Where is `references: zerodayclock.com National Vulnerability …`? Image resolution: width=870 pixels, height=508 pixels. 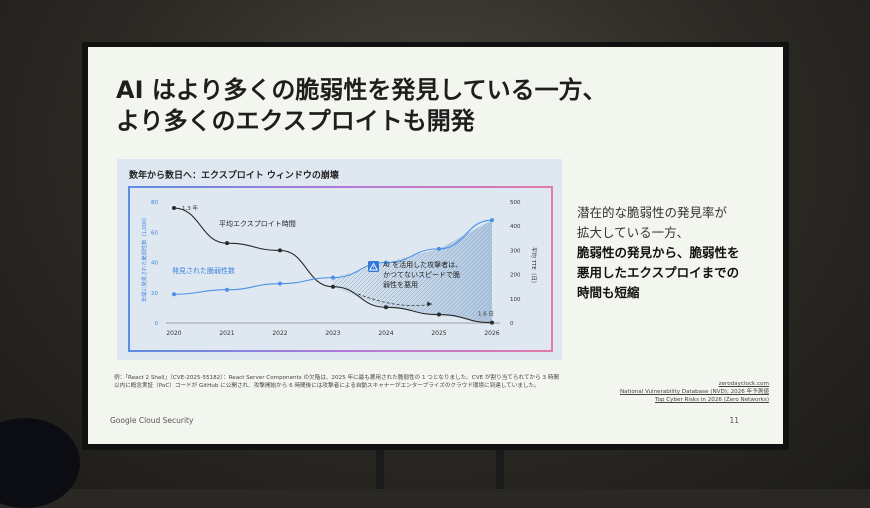
references: zerodayclock.com National Vulnerability … is located at coordinates (694, 392).